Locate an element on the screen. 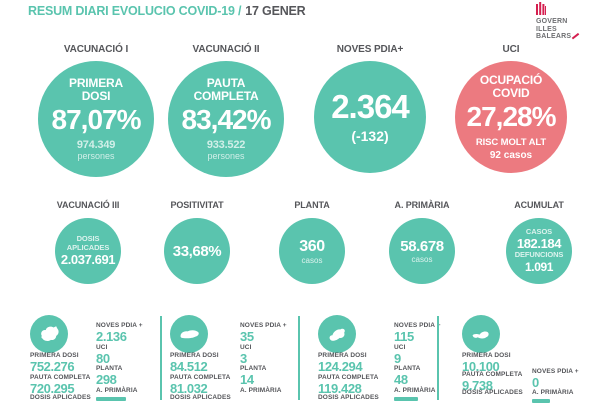  panel-planta: PLANTA 360 casos is located at coordinates (312, 242).